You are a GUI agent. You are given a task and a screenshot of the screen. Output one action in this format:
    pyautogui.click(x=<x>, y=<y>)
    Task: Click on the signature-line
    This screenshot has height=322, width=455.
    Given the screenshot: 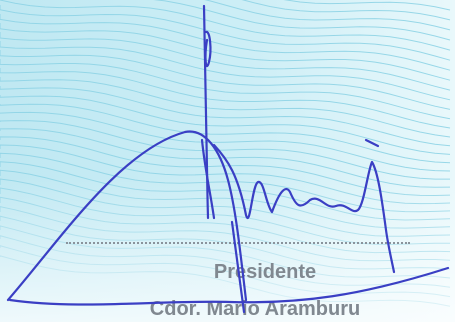 What is the action you would take?
    pyautogui.click(x=238, y=243)
    